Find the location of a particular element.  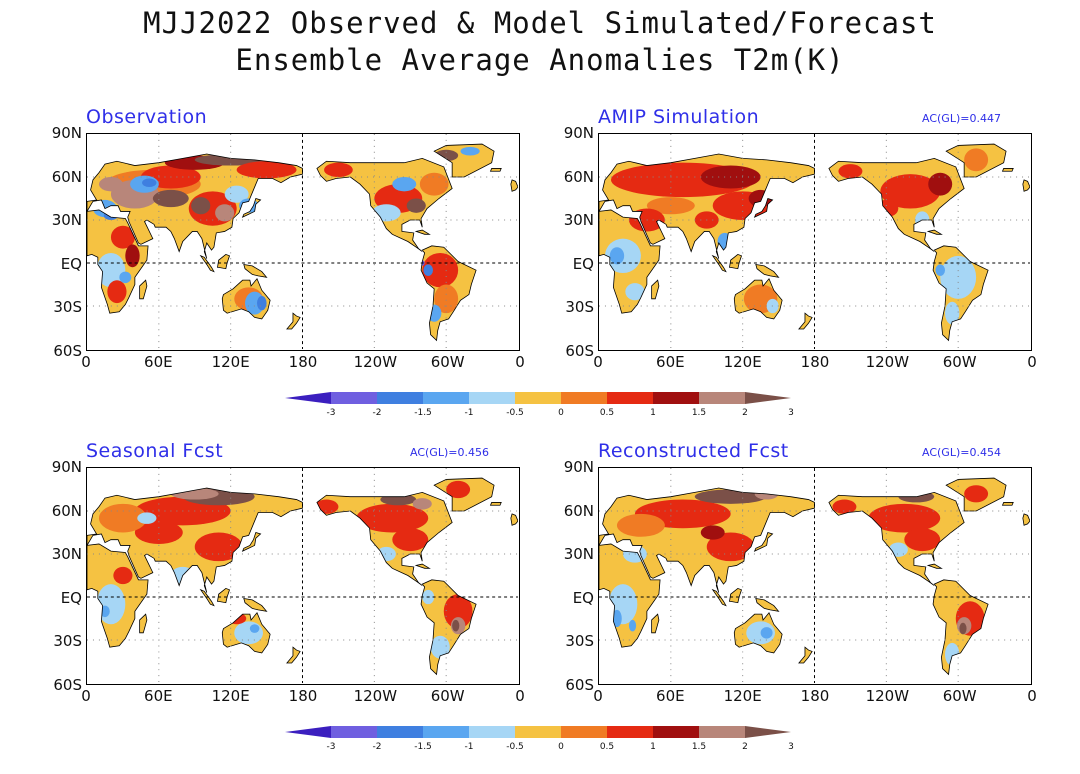

land-madagascar is located at coordinates (143, 623).